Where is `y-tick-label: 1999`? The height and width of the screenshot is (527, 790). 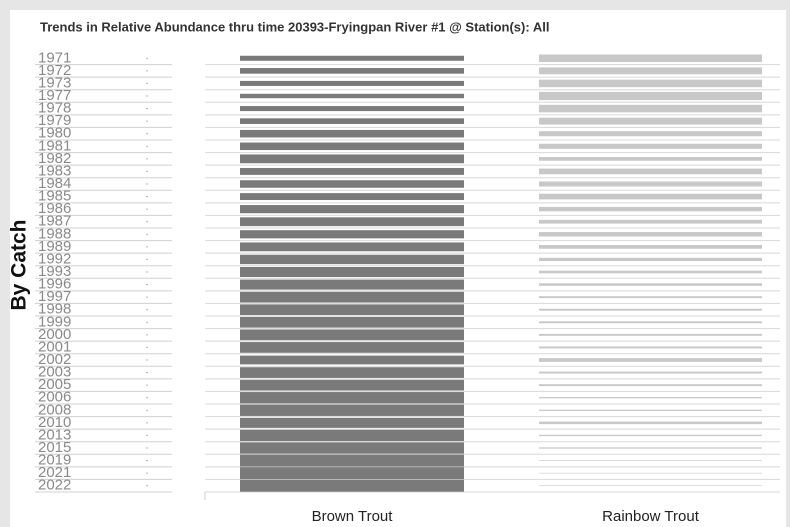 y-tick-label: 1999 is located at coordinates (54, 321).